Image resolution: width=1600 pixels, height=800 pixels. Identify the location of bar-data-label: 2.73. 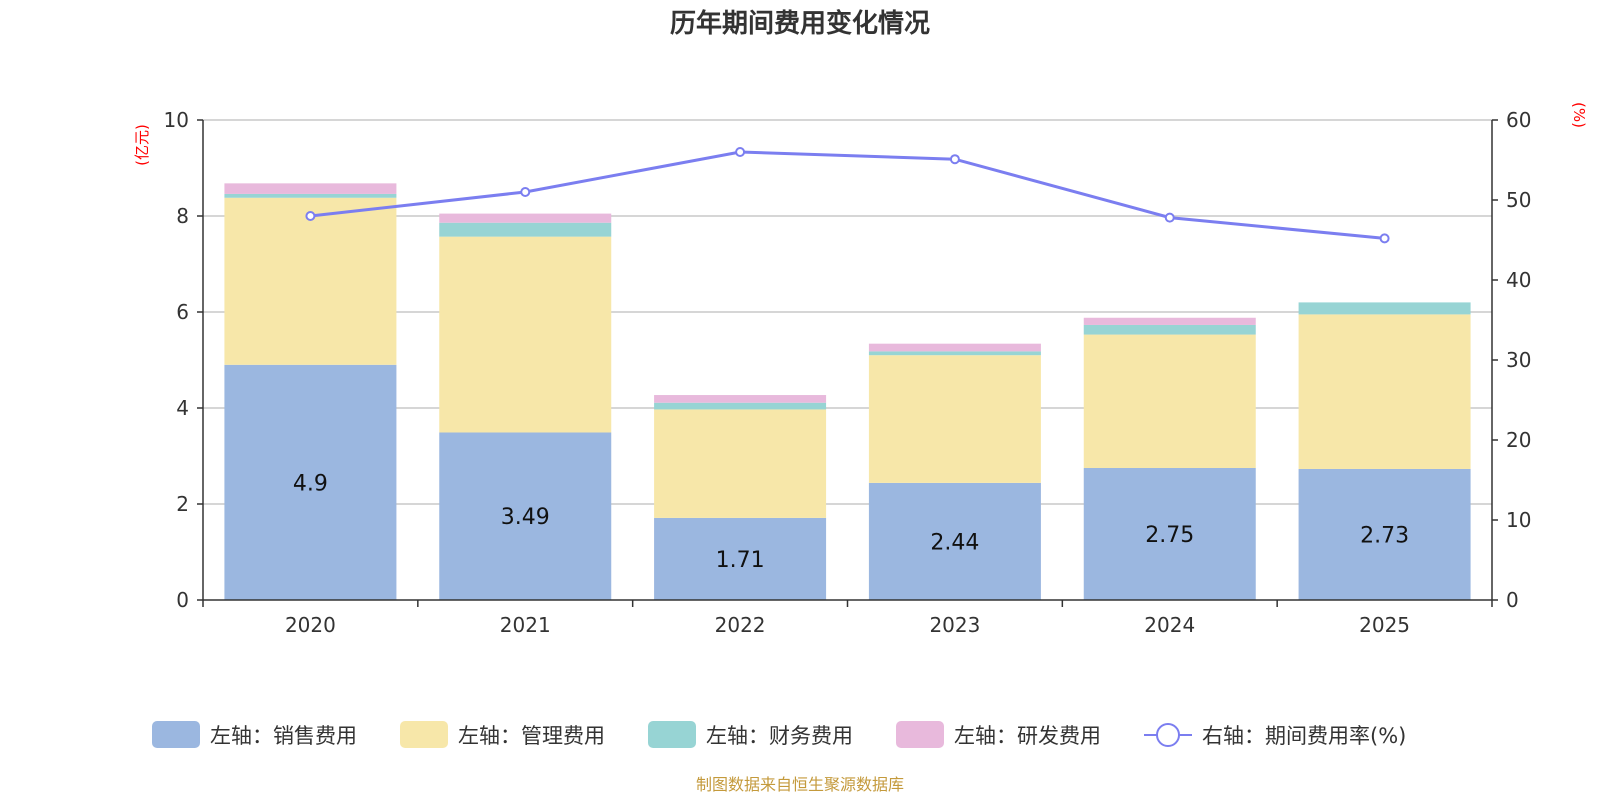
(1384, 535).